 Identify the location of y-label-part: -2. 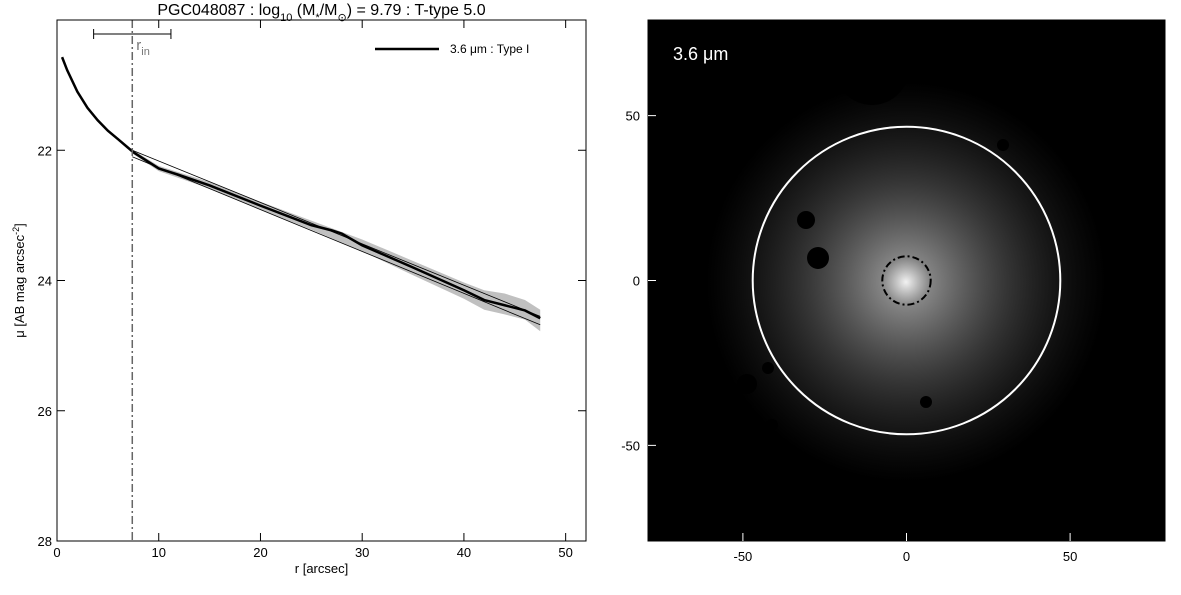
(16, 231).